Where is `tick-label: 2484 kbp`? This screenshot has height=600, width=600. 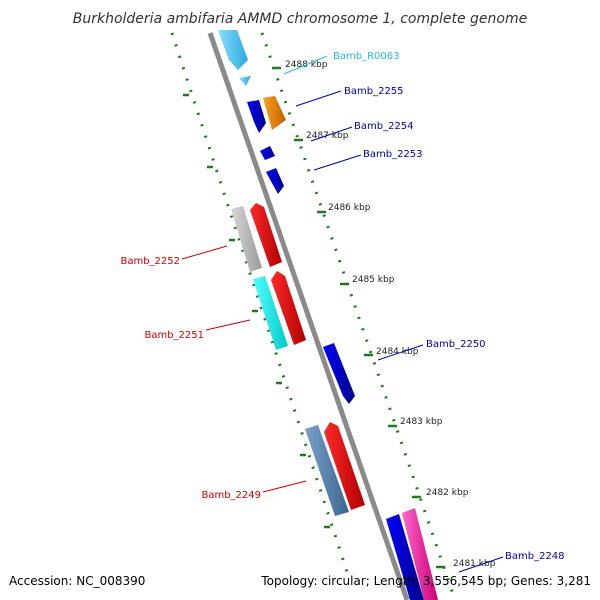 tick-label: 2484 kbp is located at coordinates (397, 352).